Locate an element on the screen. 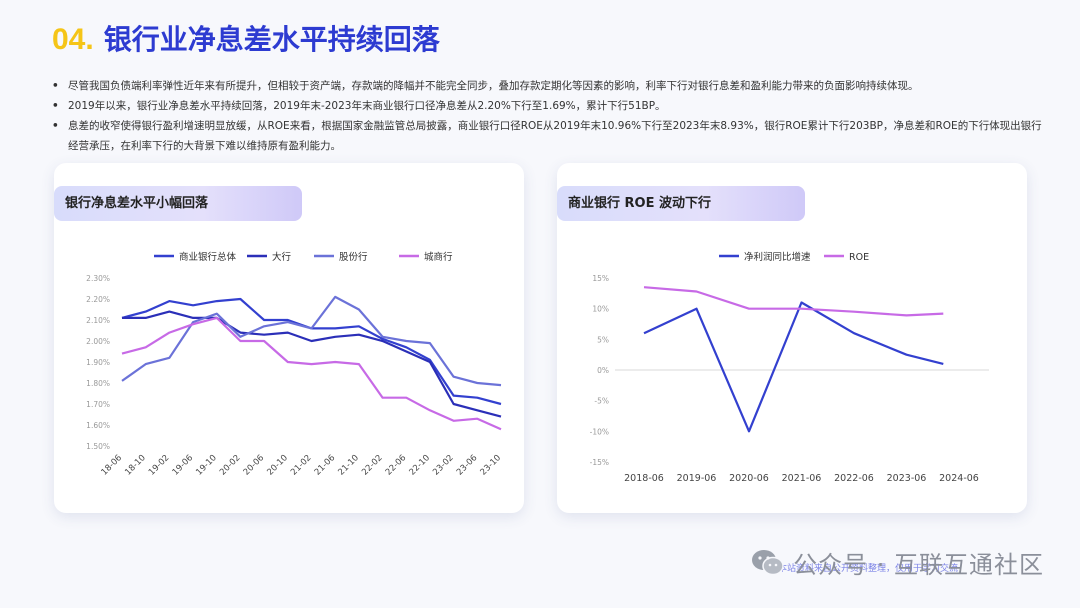 The width and height of the screenshot is (1080, 608). y-tick-label: 2.30% is located at coordinates (98, 278).